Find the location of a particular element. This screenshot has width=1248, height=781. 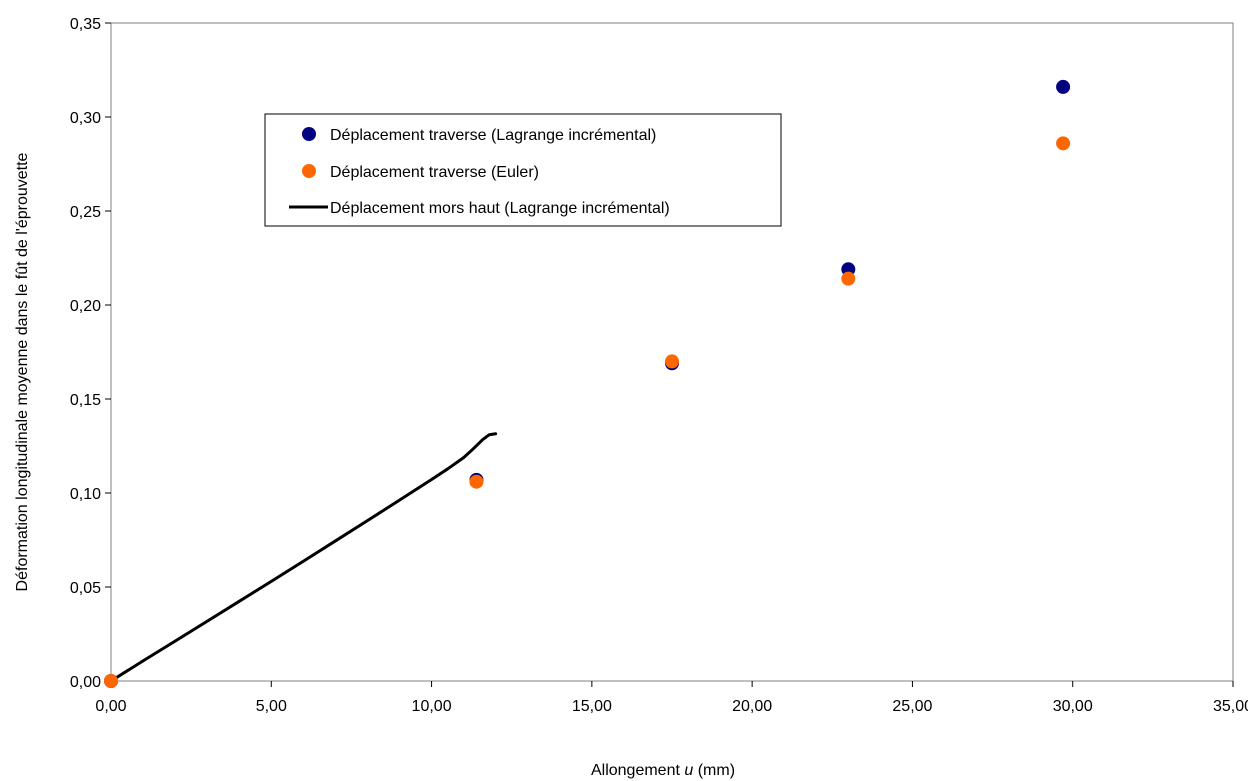

x-tick-label: 25,00 is located at coordinates (912, 706).